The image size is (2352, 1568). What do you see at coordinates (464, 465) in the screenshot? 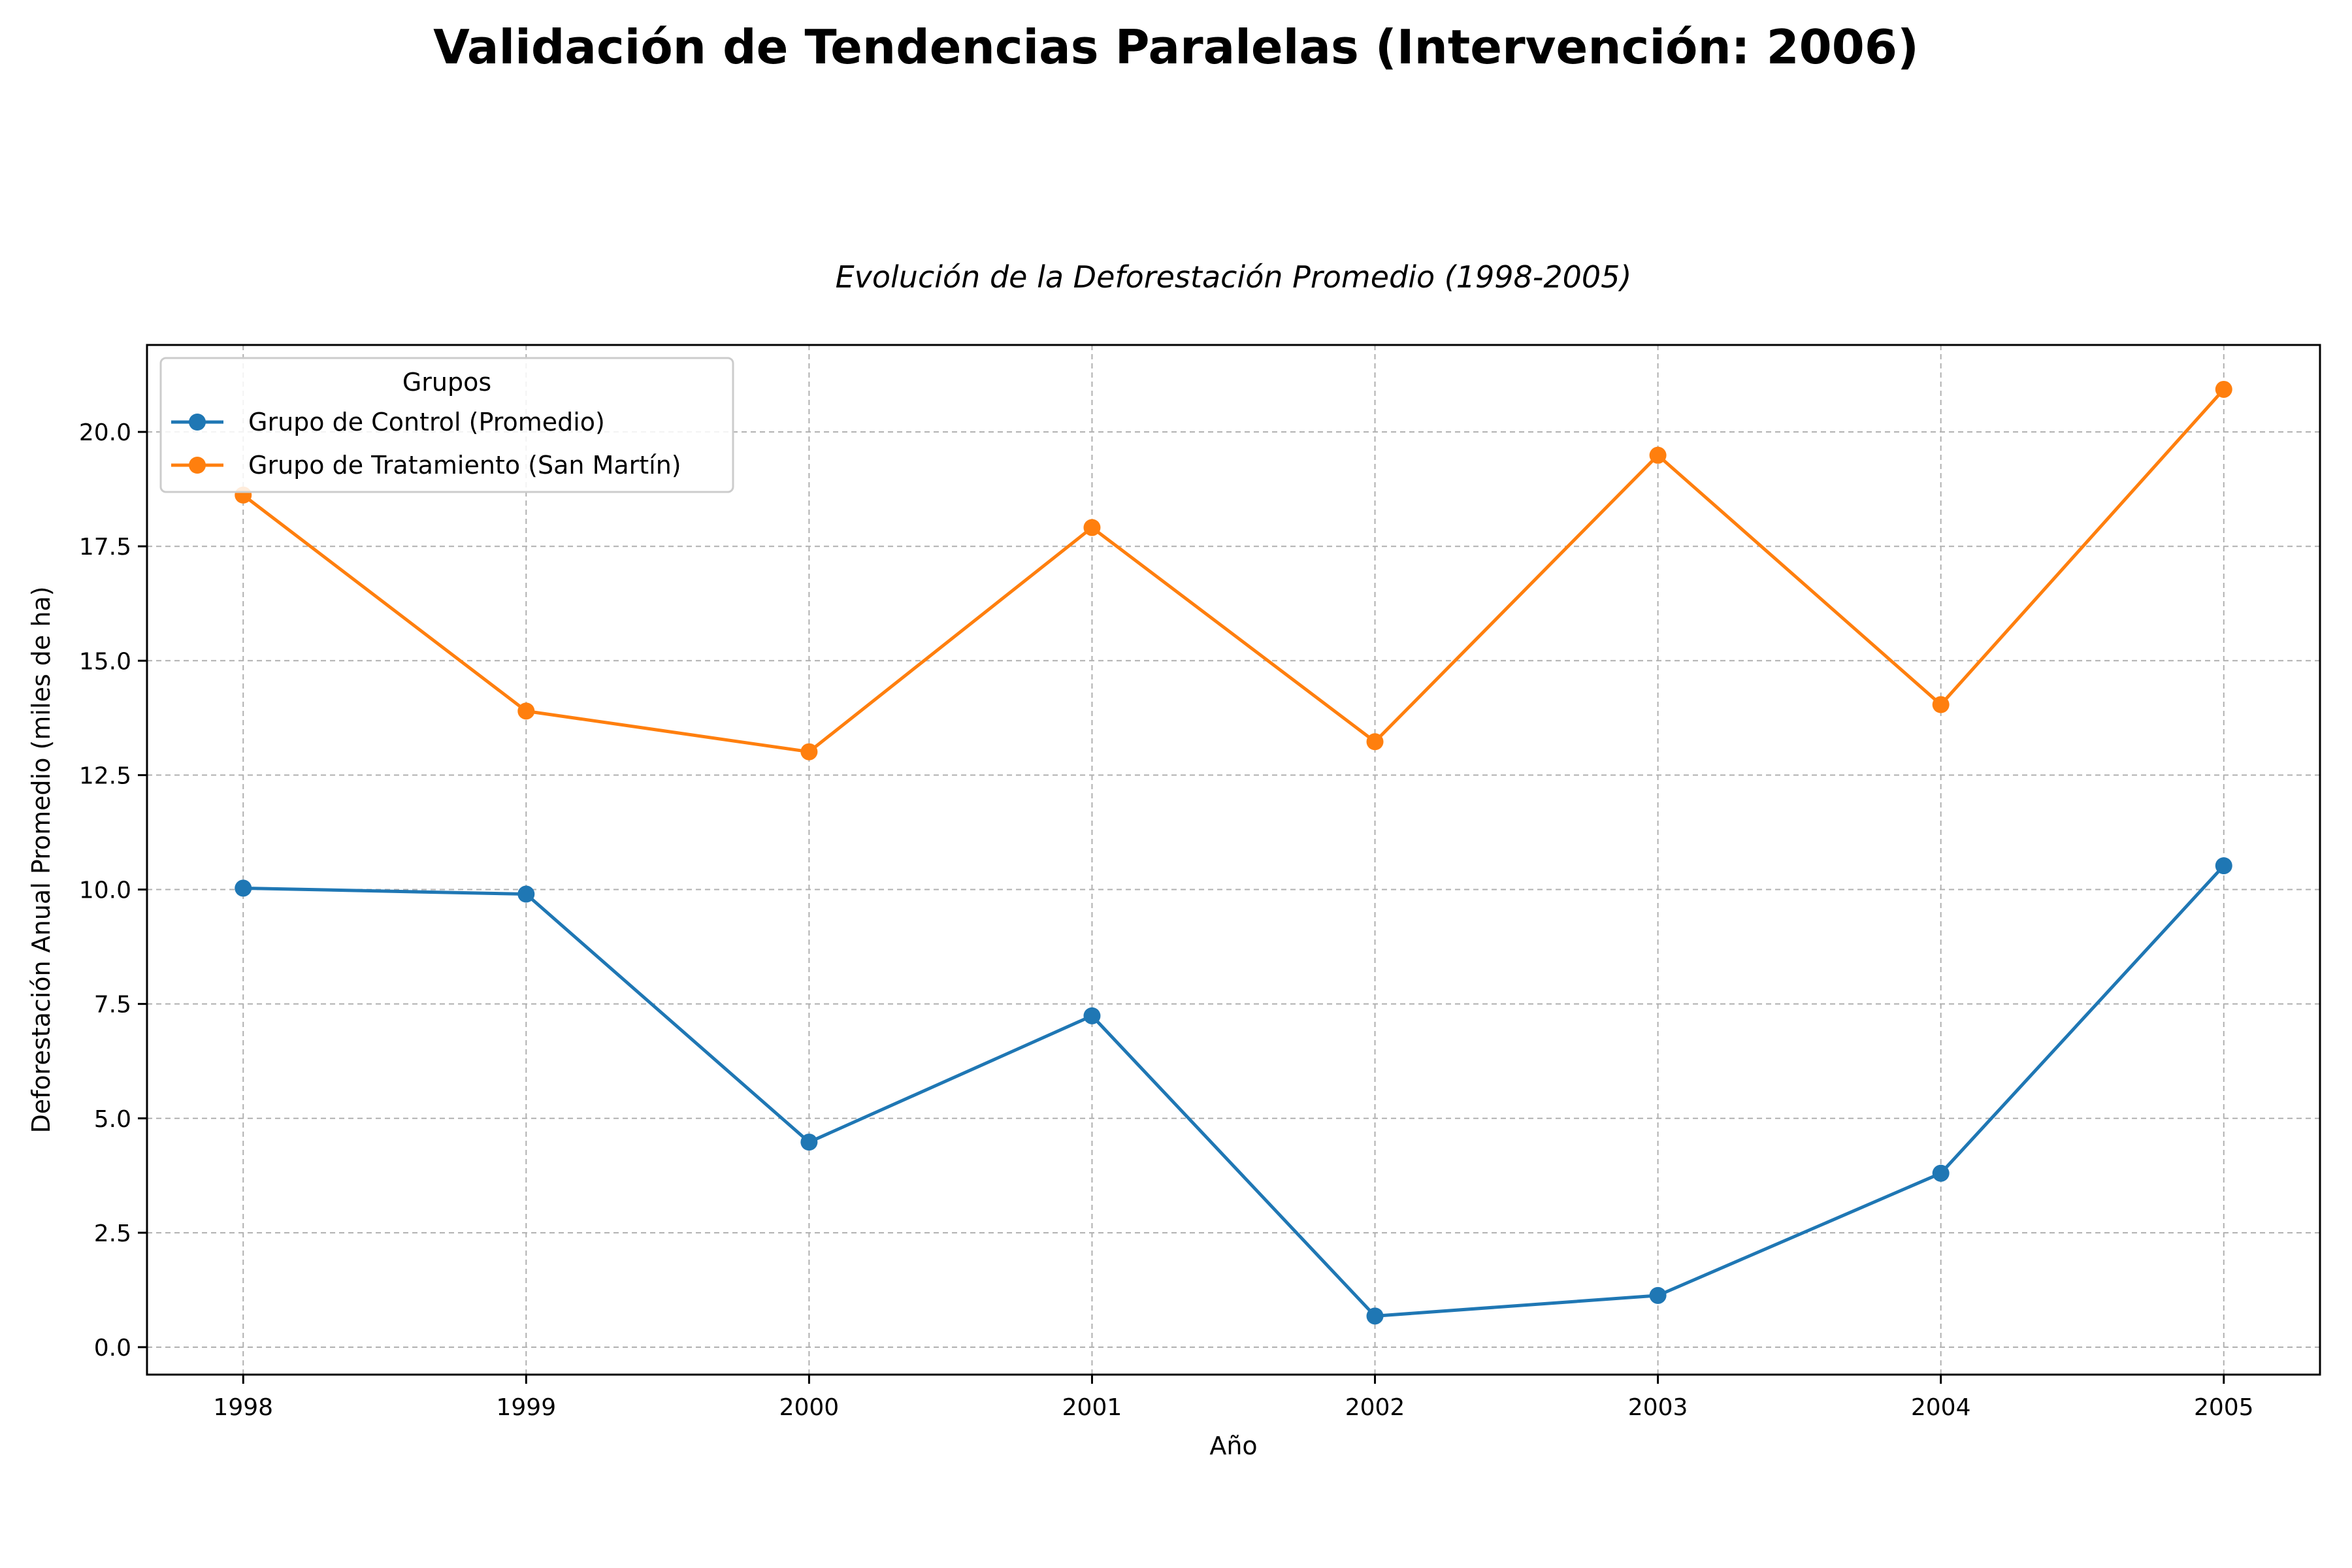
I see `legend-label: Grupo de Tratamiento (San Martín)` at bounding box center [464, 465].